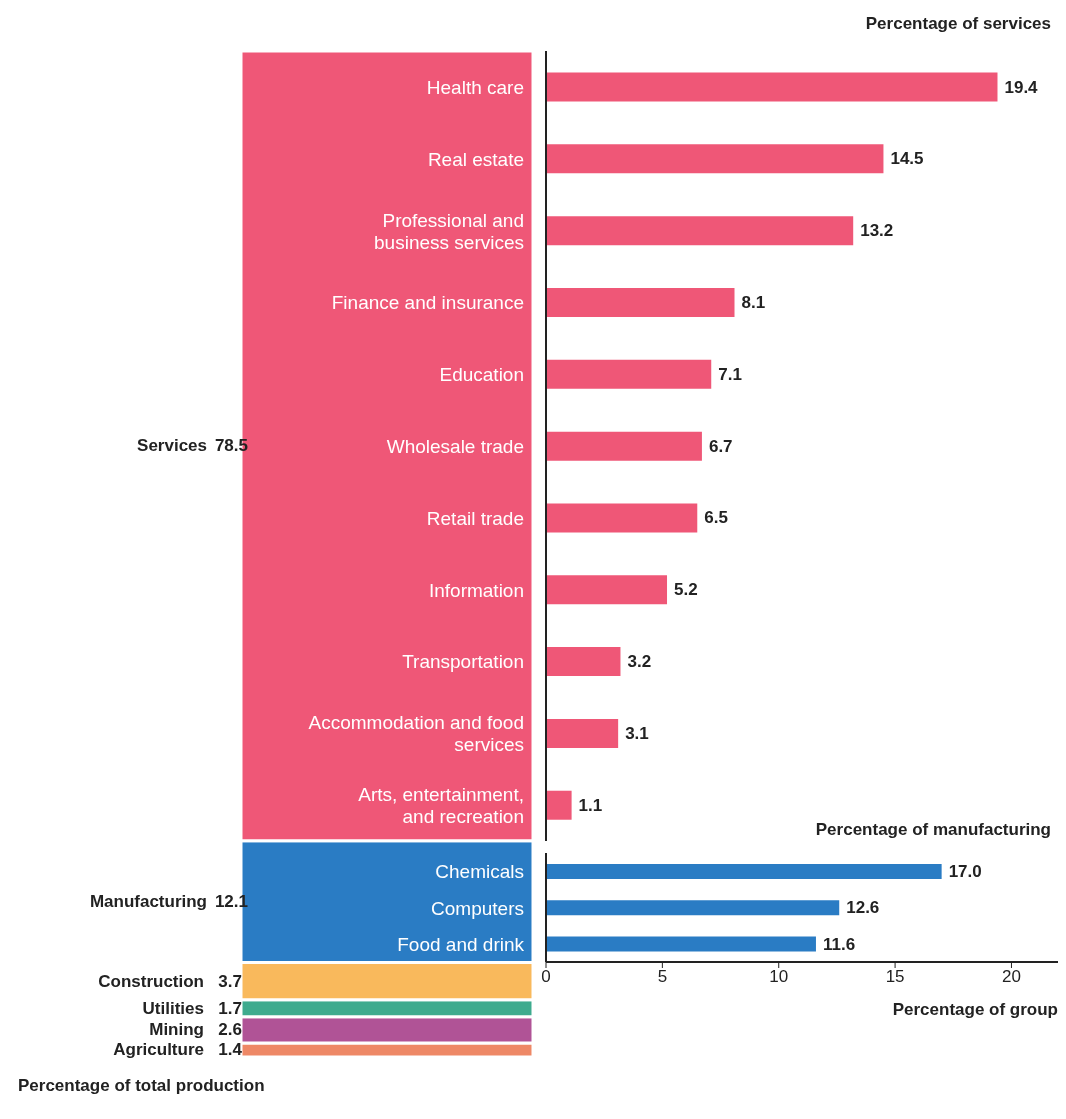 This screenshot has width=1066, height=1119. What do you see at coordinates (176, 1030) in the screenshot?
I see `text: Mining` at bounding box center [176, 1030].